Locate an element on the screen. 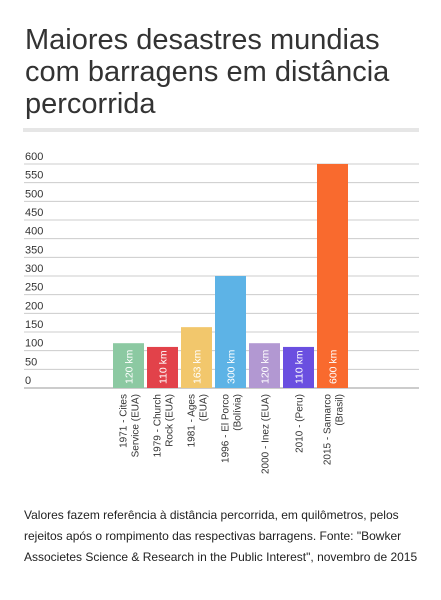 The image size is (441, 600). category-label: 2015 - Samarco is located at coordinates (328, 430).